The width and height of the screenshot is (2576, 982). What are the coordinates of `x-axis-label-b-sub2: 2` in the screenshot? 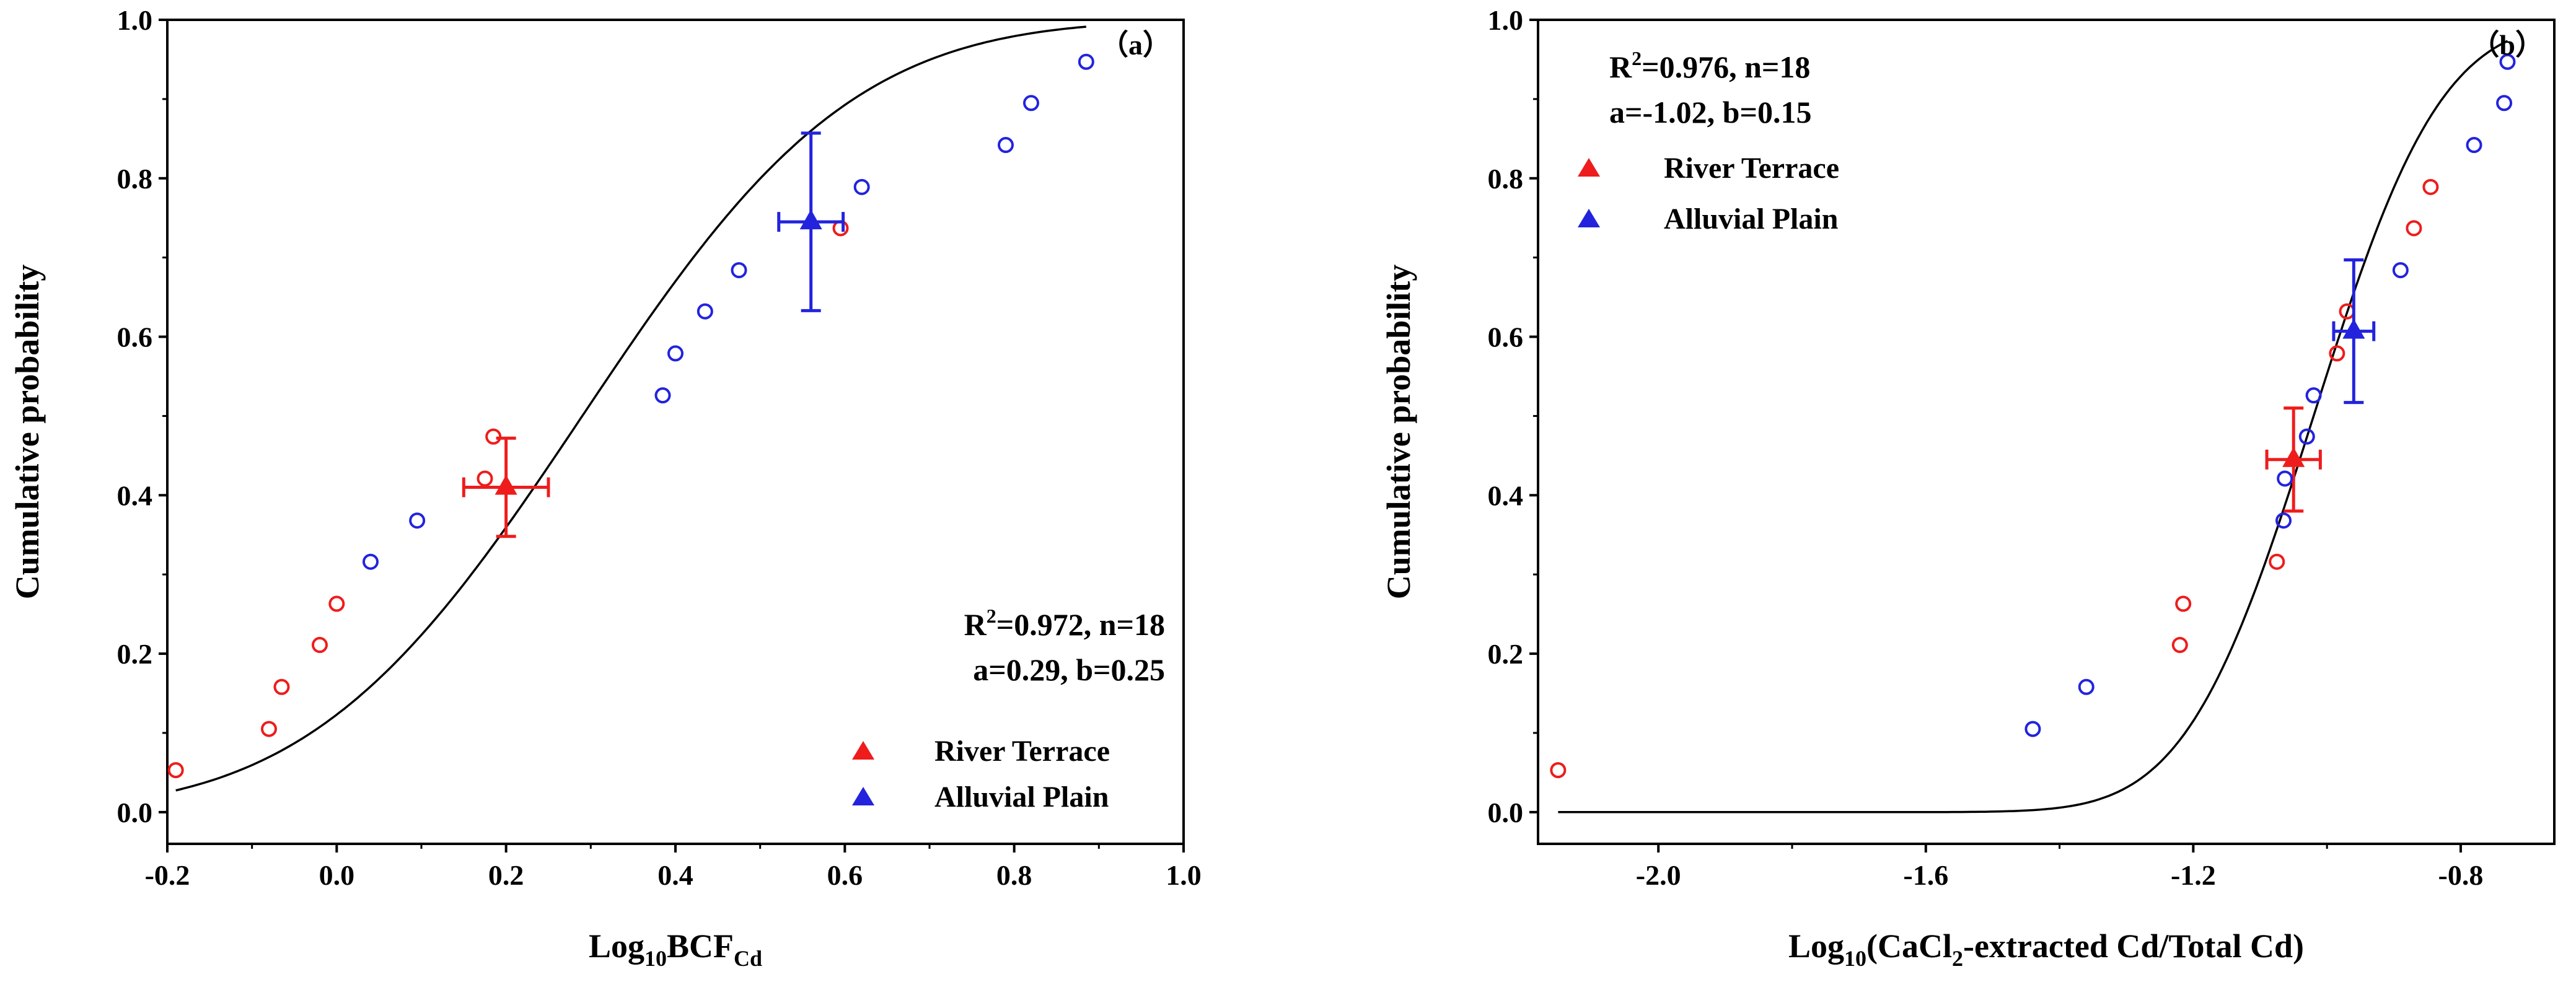 It's located at (1958, 958).